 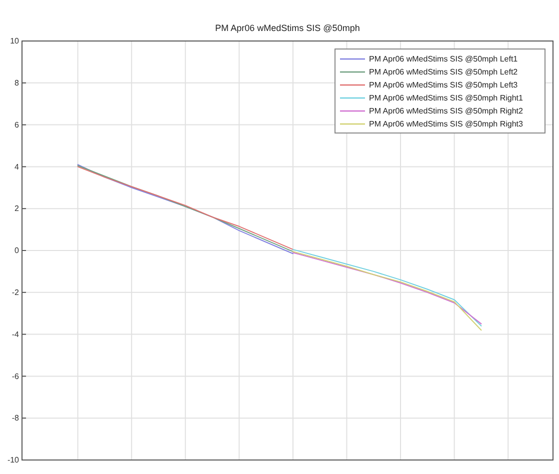 What do you see at coordinates (446, 98) in the screenshot?
I see `legend-label: PM Apr06 wMedStims SIS @50mph Right1` at bounding box center [446, 98].